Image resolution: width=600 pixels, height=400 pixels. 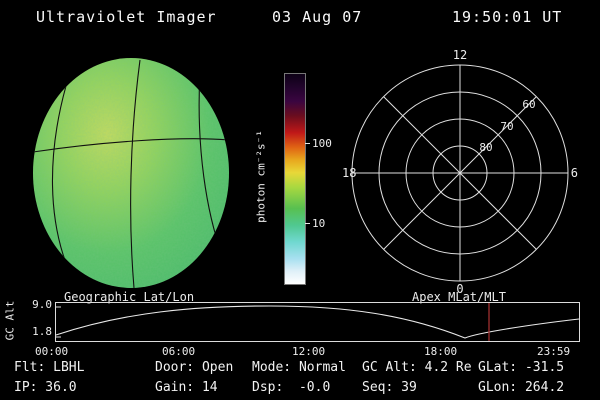 I want to click on colorbar-tick-10: 10, so click(x=319, y=223).